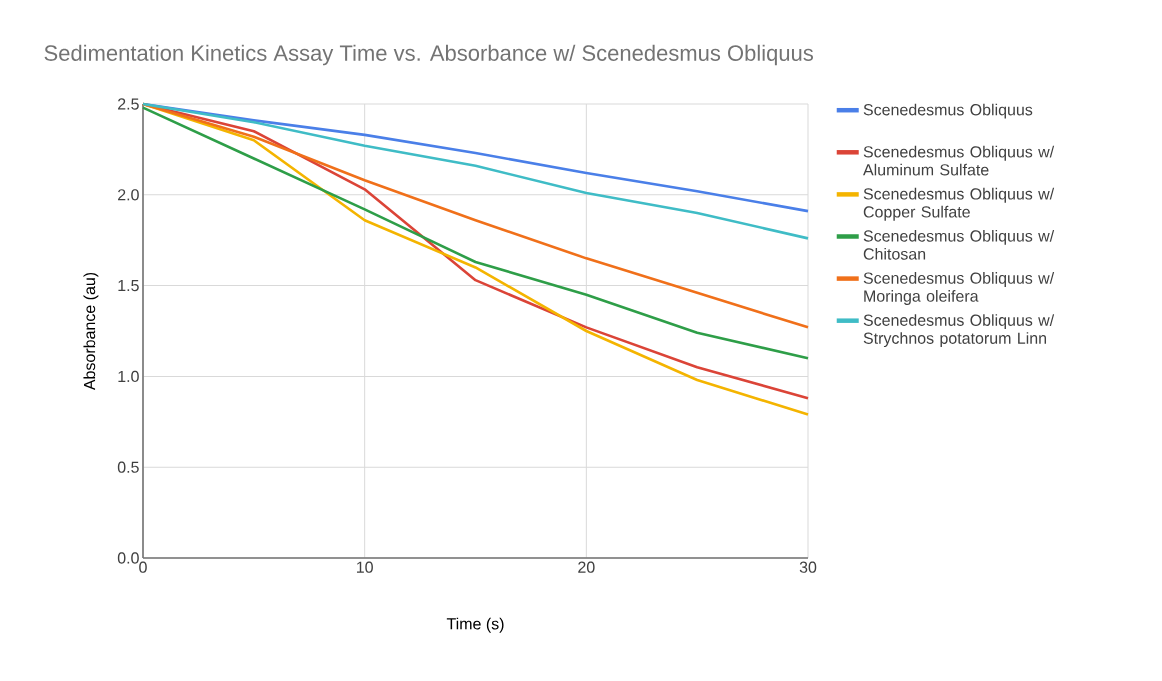 The image size is (1162, 681). I want to click on y-tick-label: 1.5, so click(128, 286).